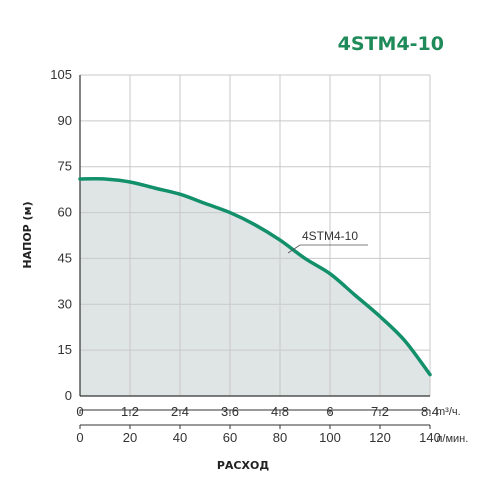 The width and height of the screenshot is (500, 492). What do you see at coordinates (280, 411) in the screenshot?
I see `x-primary-tick-label: 4.8` at bounding box center [280, 411].